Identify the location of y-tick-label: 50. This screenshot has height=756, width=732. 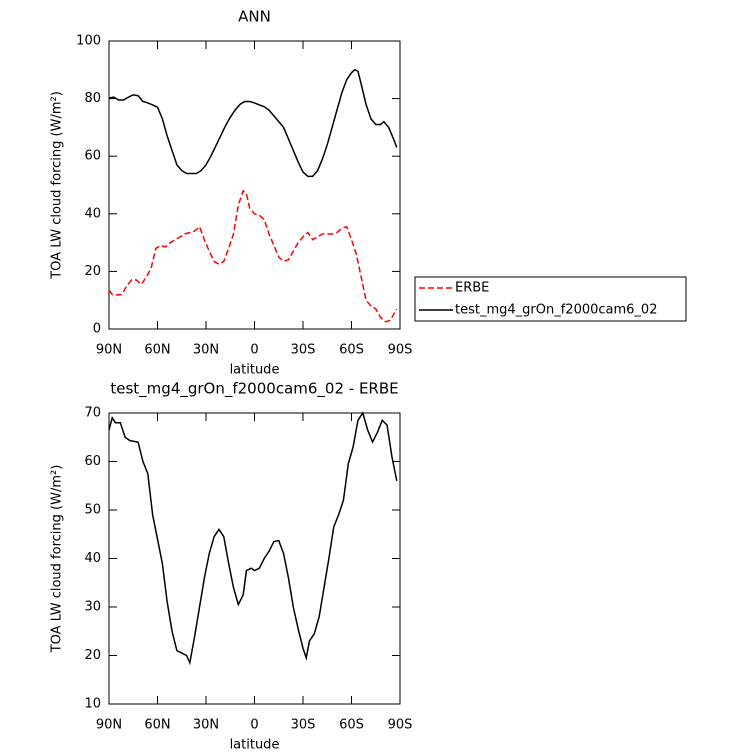
(92, 510).